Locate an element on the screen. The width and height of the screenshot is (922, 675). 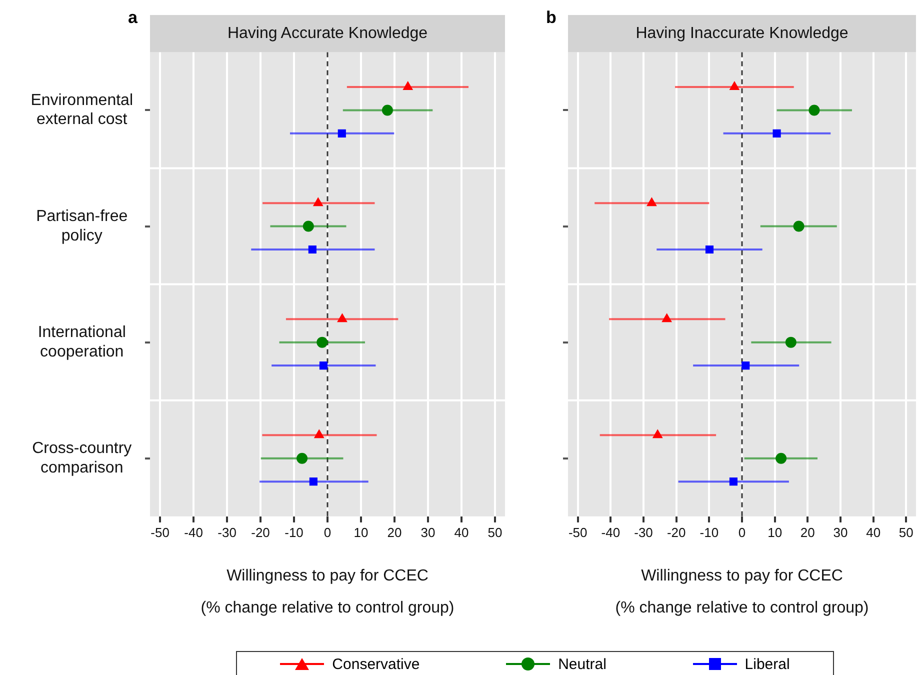
legend-label: Conservative is located at coordinates (376, 664).